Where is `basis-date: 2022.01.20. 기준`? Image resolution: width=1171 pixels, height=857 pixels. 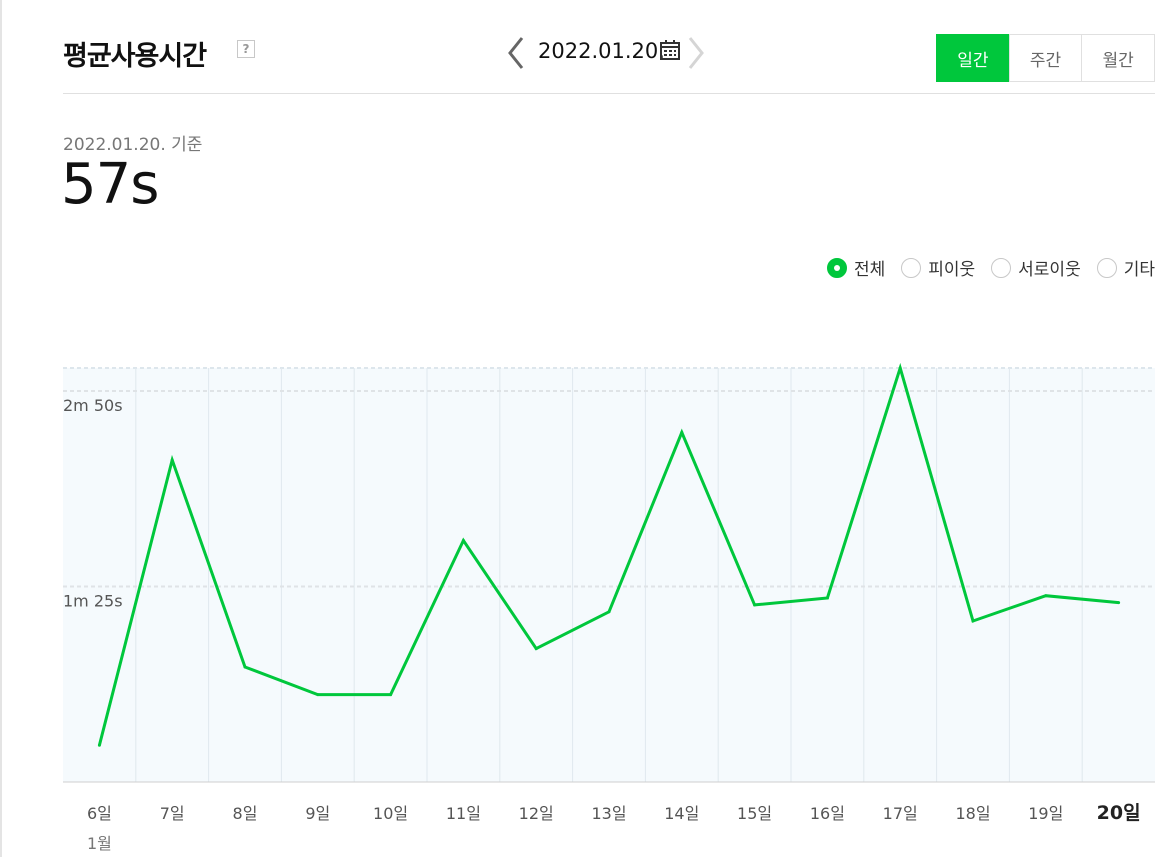
basis-date: 2022.01.20. 기준 is located at coordinates (133, 145).